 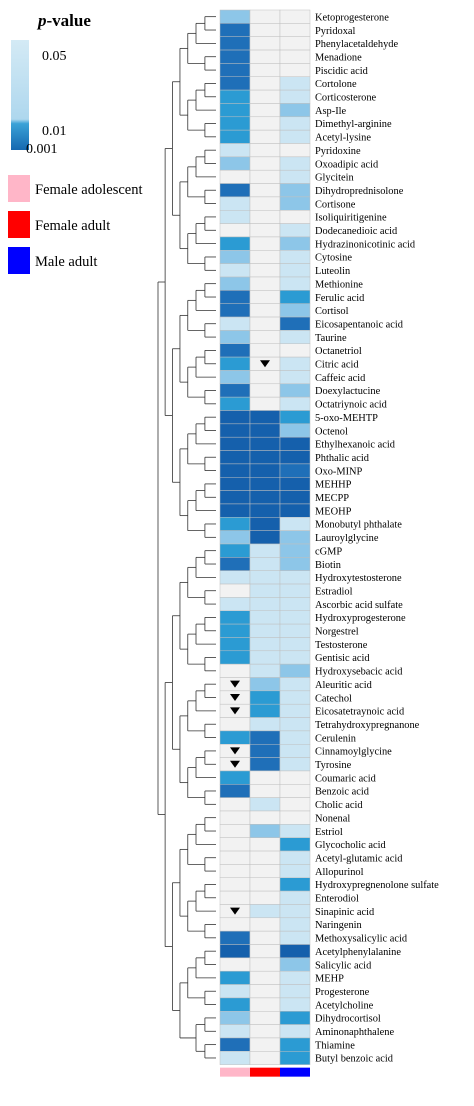 I want to click on cell-benzoic-acid-female-adolescent, so click(x=235, y=791).